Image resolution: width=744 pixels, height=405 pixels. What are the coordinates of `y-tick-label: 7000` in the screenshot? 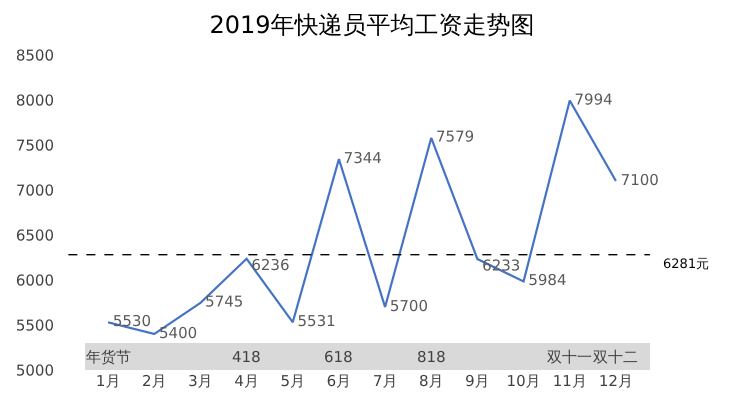 It's located at (35, 190).